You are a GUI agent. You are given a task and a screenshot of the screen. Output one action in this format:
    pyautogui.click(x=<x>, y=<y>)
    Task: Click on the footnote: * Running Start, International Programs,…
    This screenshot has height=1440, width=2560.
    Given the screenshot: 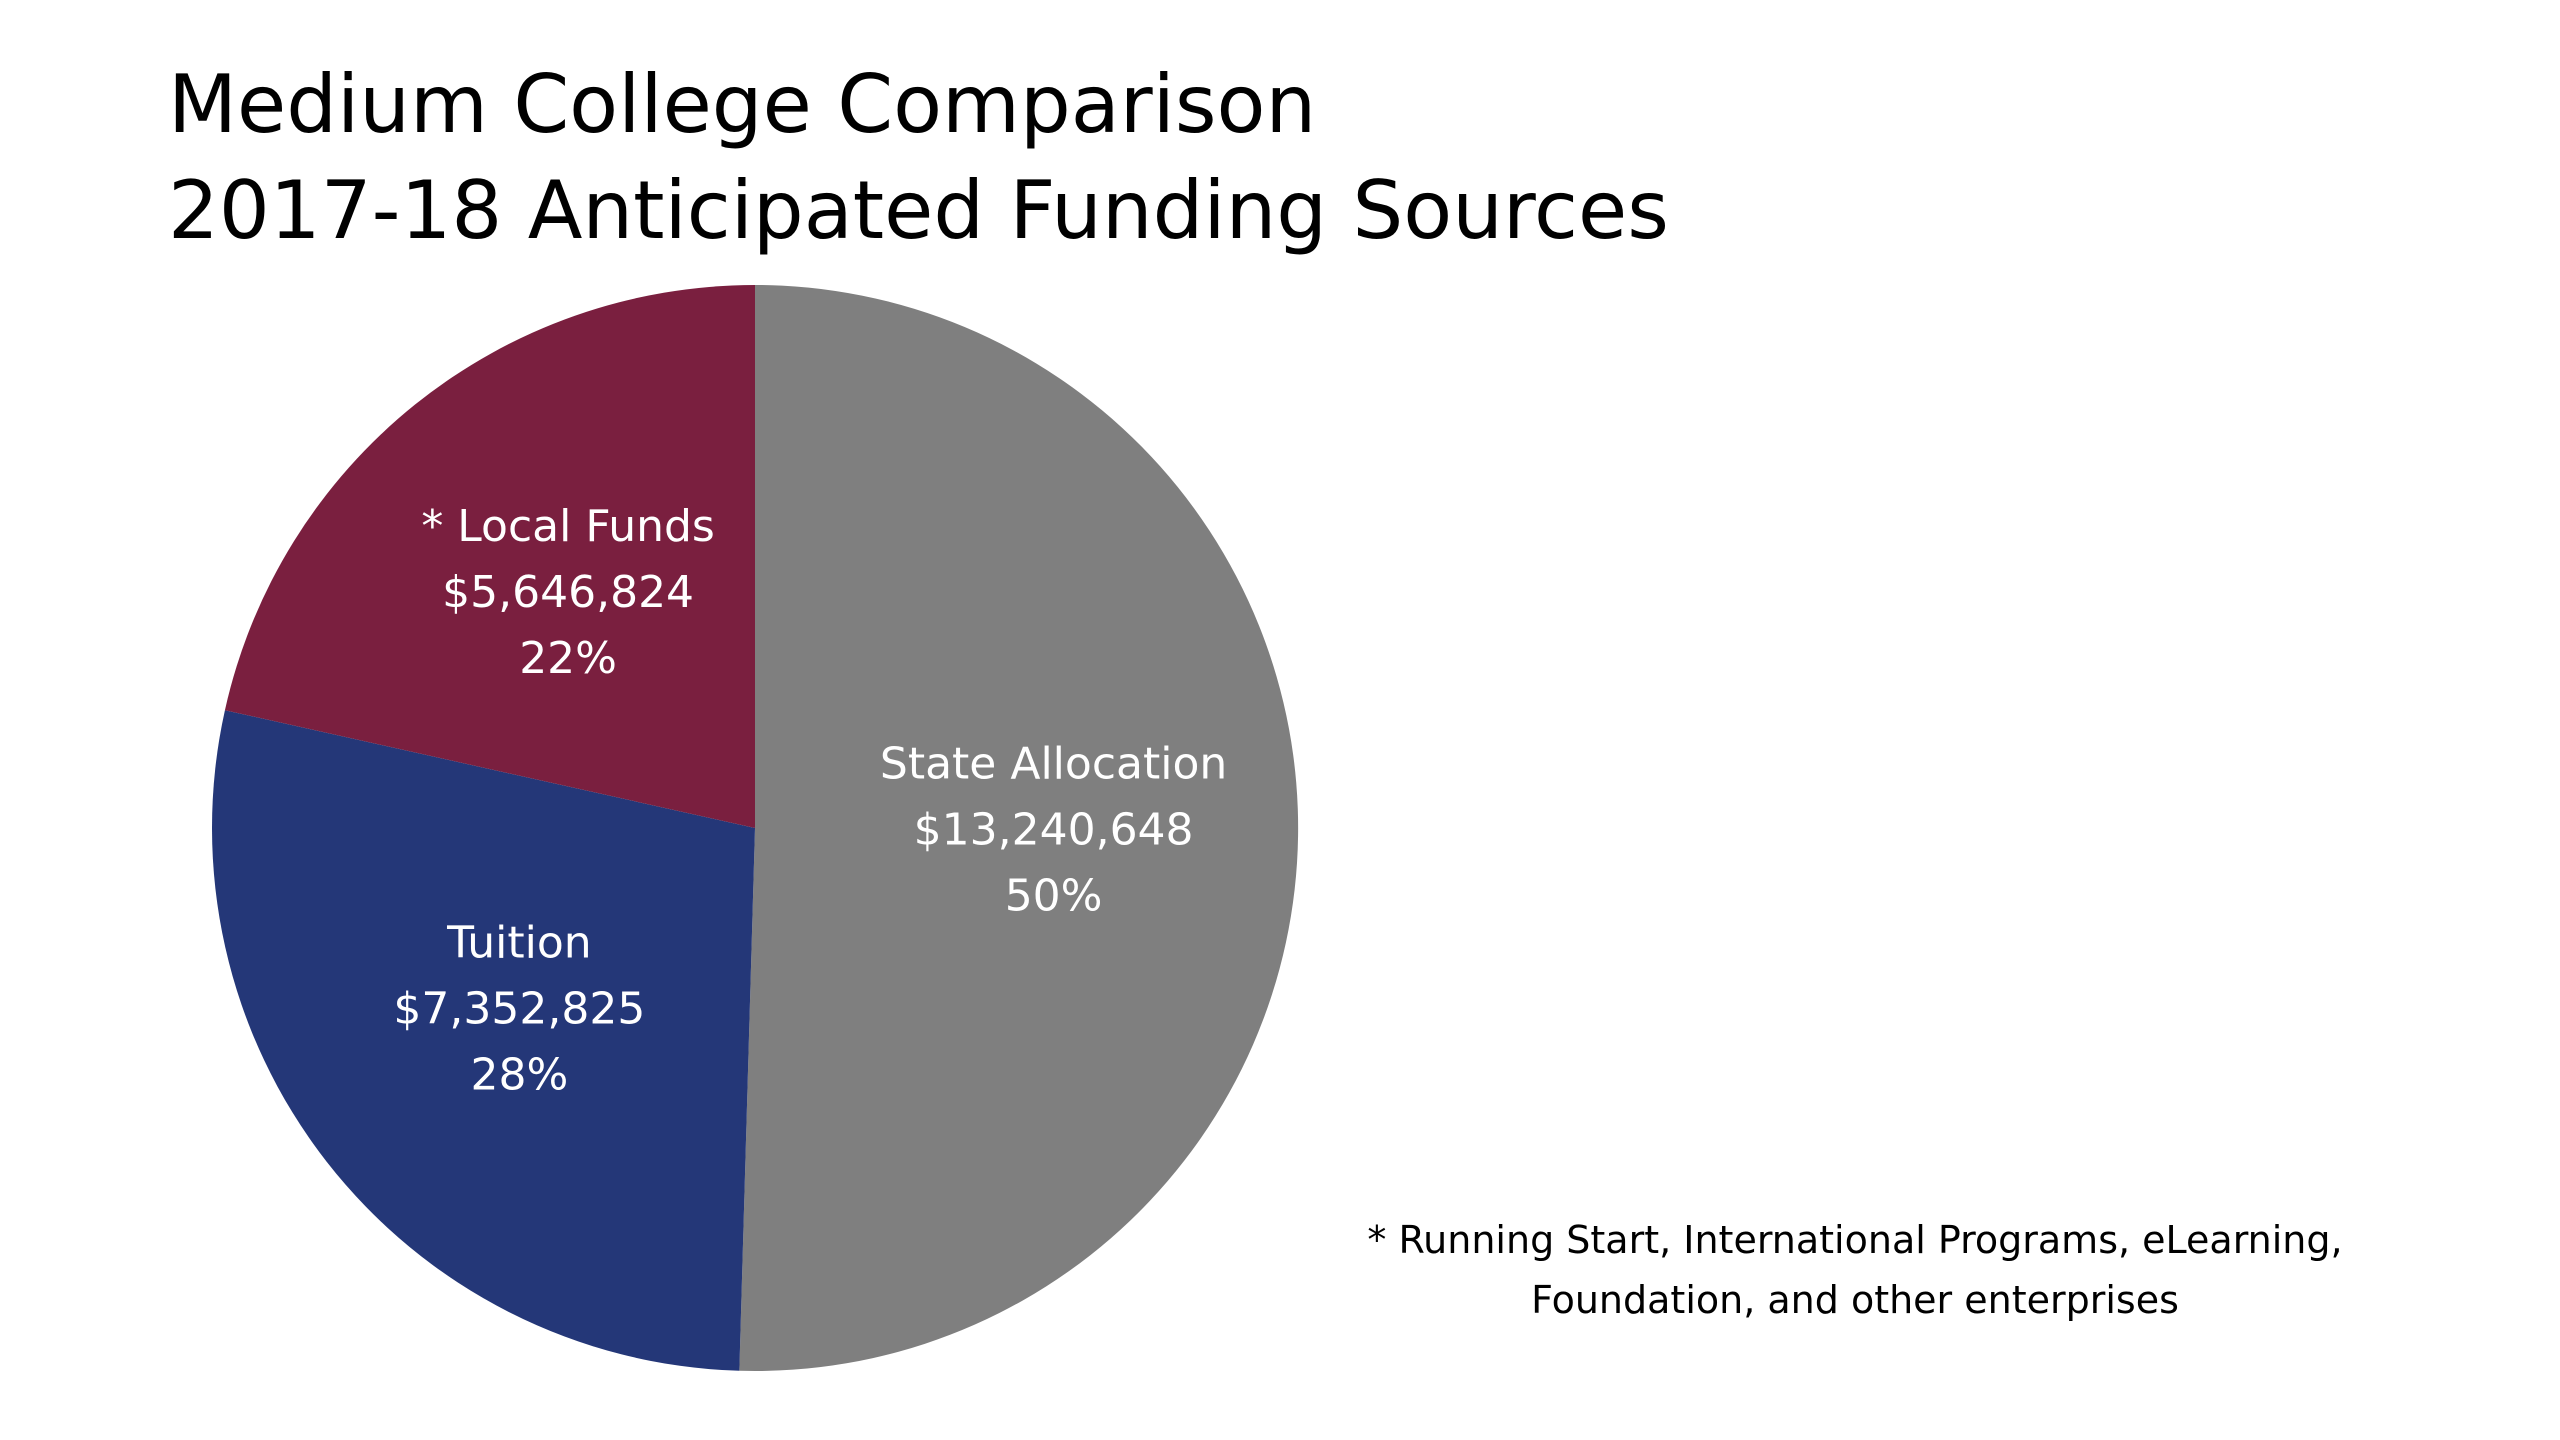 What is the action you would take?
    pyautogui.click(x=1855, y=1270)
    